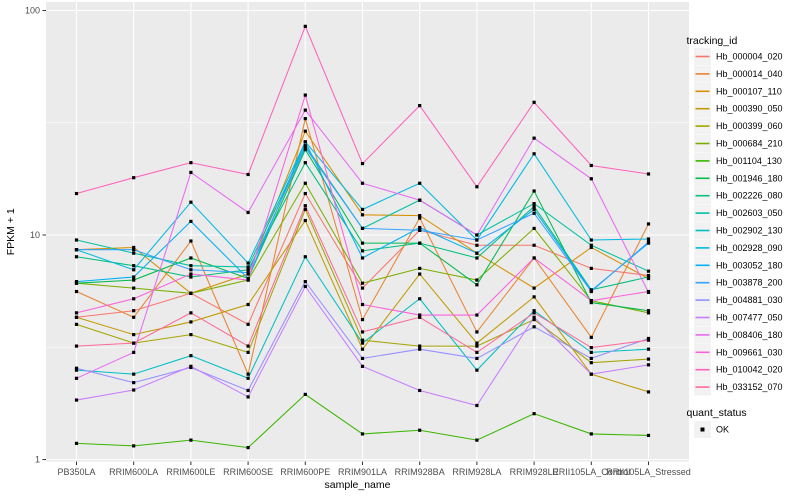 Image resolution: width=800 pixels, height=500 pixels. What do you see at coordinates (749, 335) in the screenshot?
I see `legend-item-label: Hb_008406_180` at bounding box center [749, 335].